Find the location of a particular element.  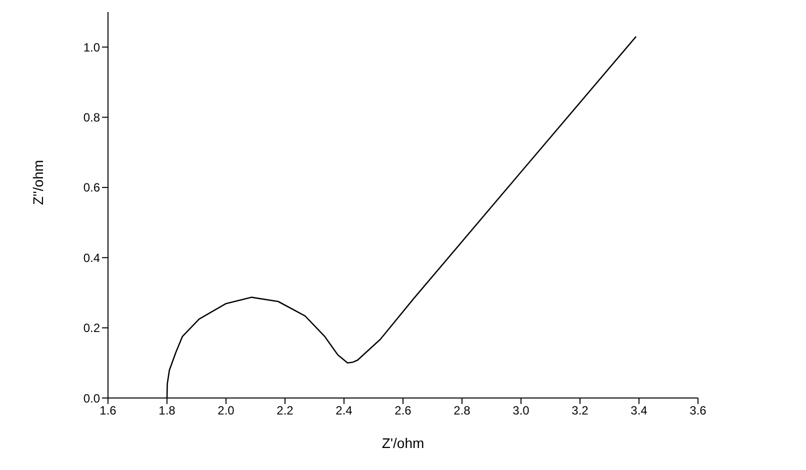

x-tick-label: 3.4 is located at coordinates (639, 411).